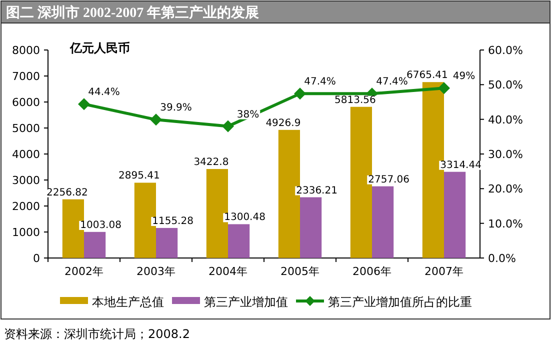 Image resolution: width=551 pixels, height=348 pixels. What do you see at coordinates (245, 218) in the screenshot?
I see `data-label: 1300.48` at bounding box center [245, 218].